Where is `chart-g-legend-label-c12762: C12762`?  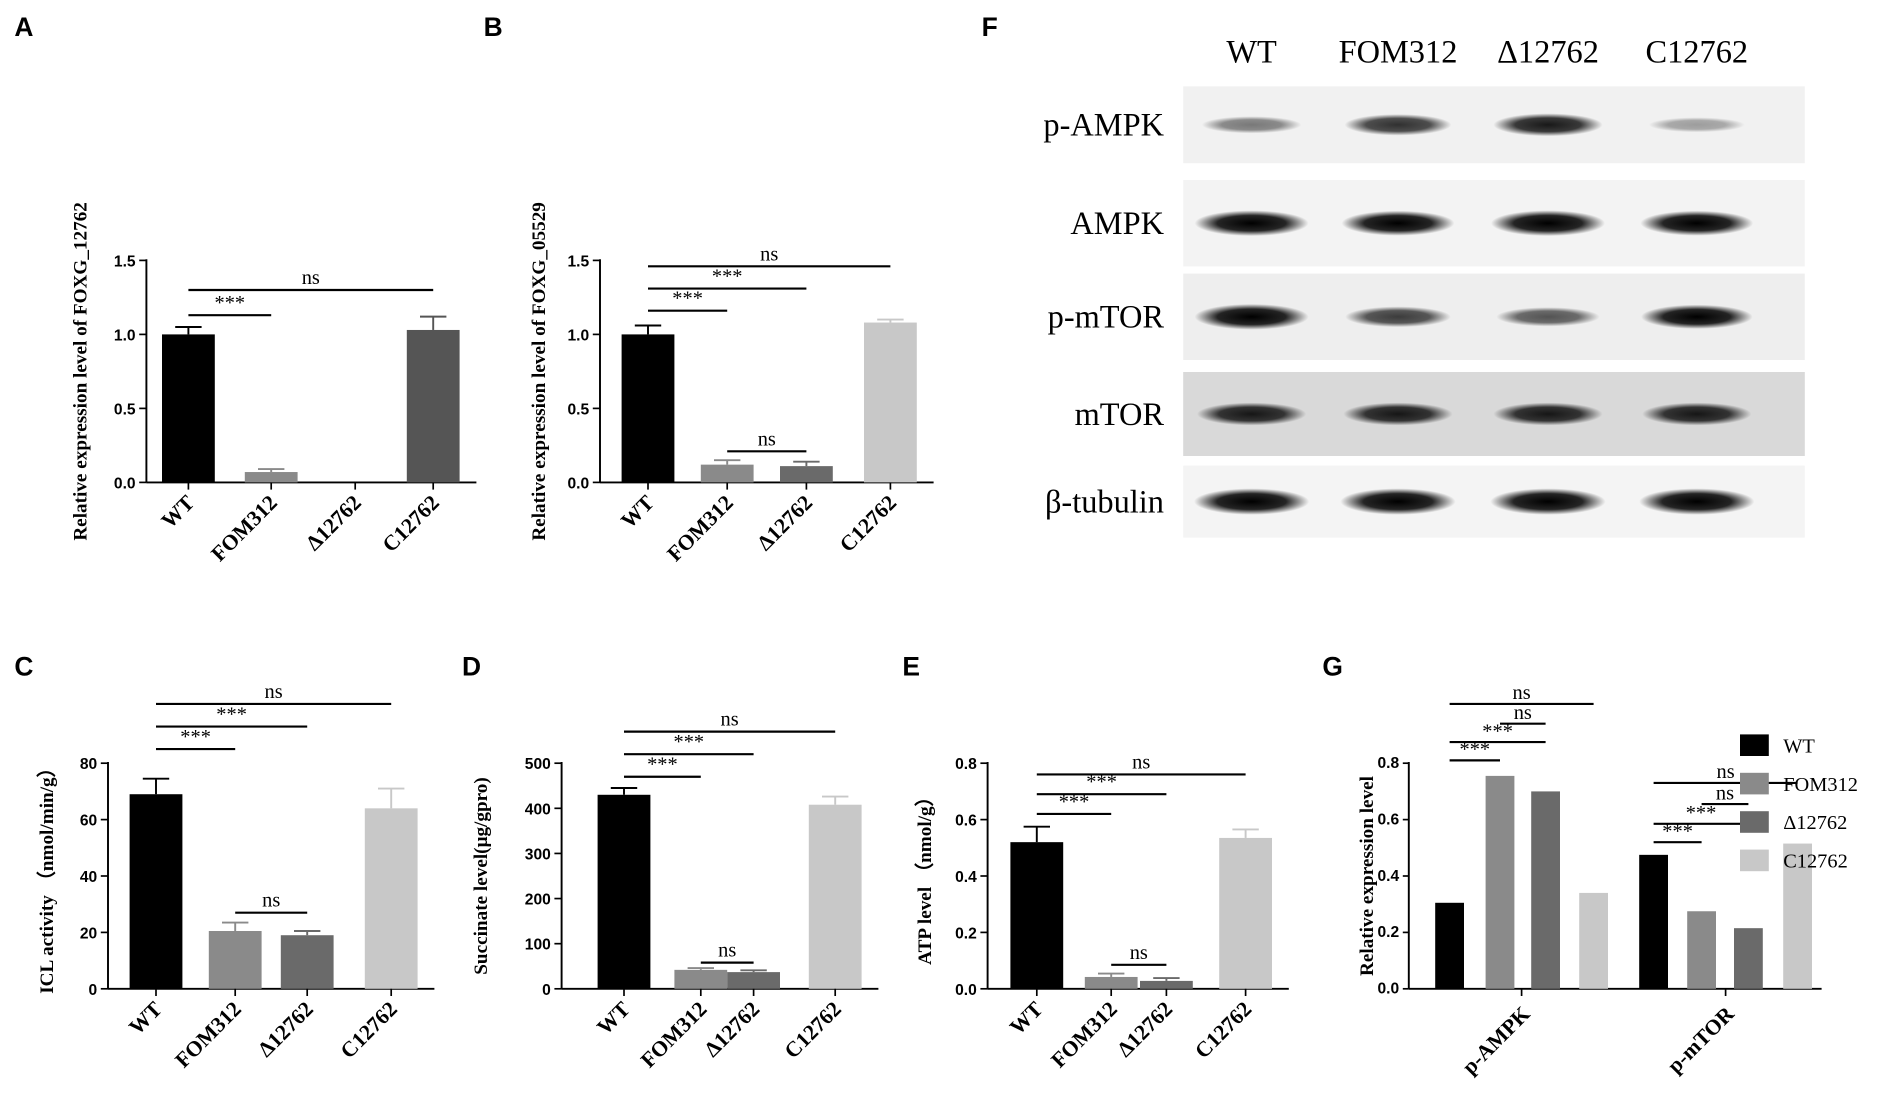
chart-g-legend-label-c12762: C12762 is located at coordinates (1815, 862).